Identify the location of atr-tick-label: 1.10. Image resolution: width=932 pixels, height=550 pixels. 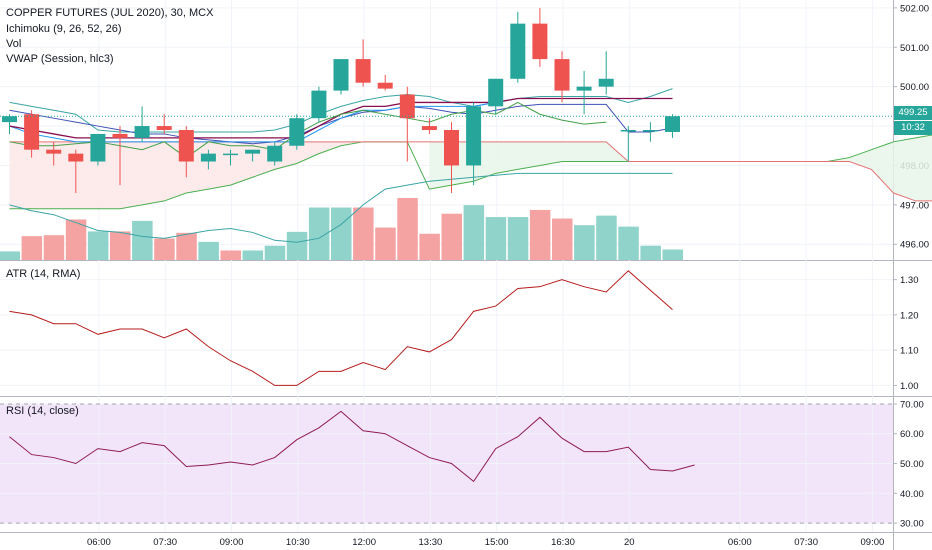
(909, 351).